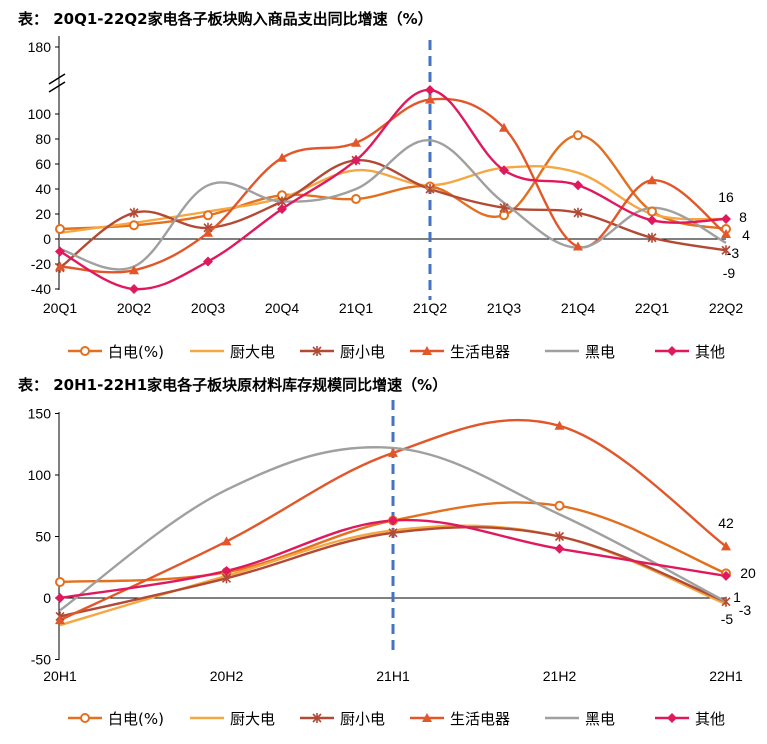  I want to click on end-value-label: 1, so click(737, 597).